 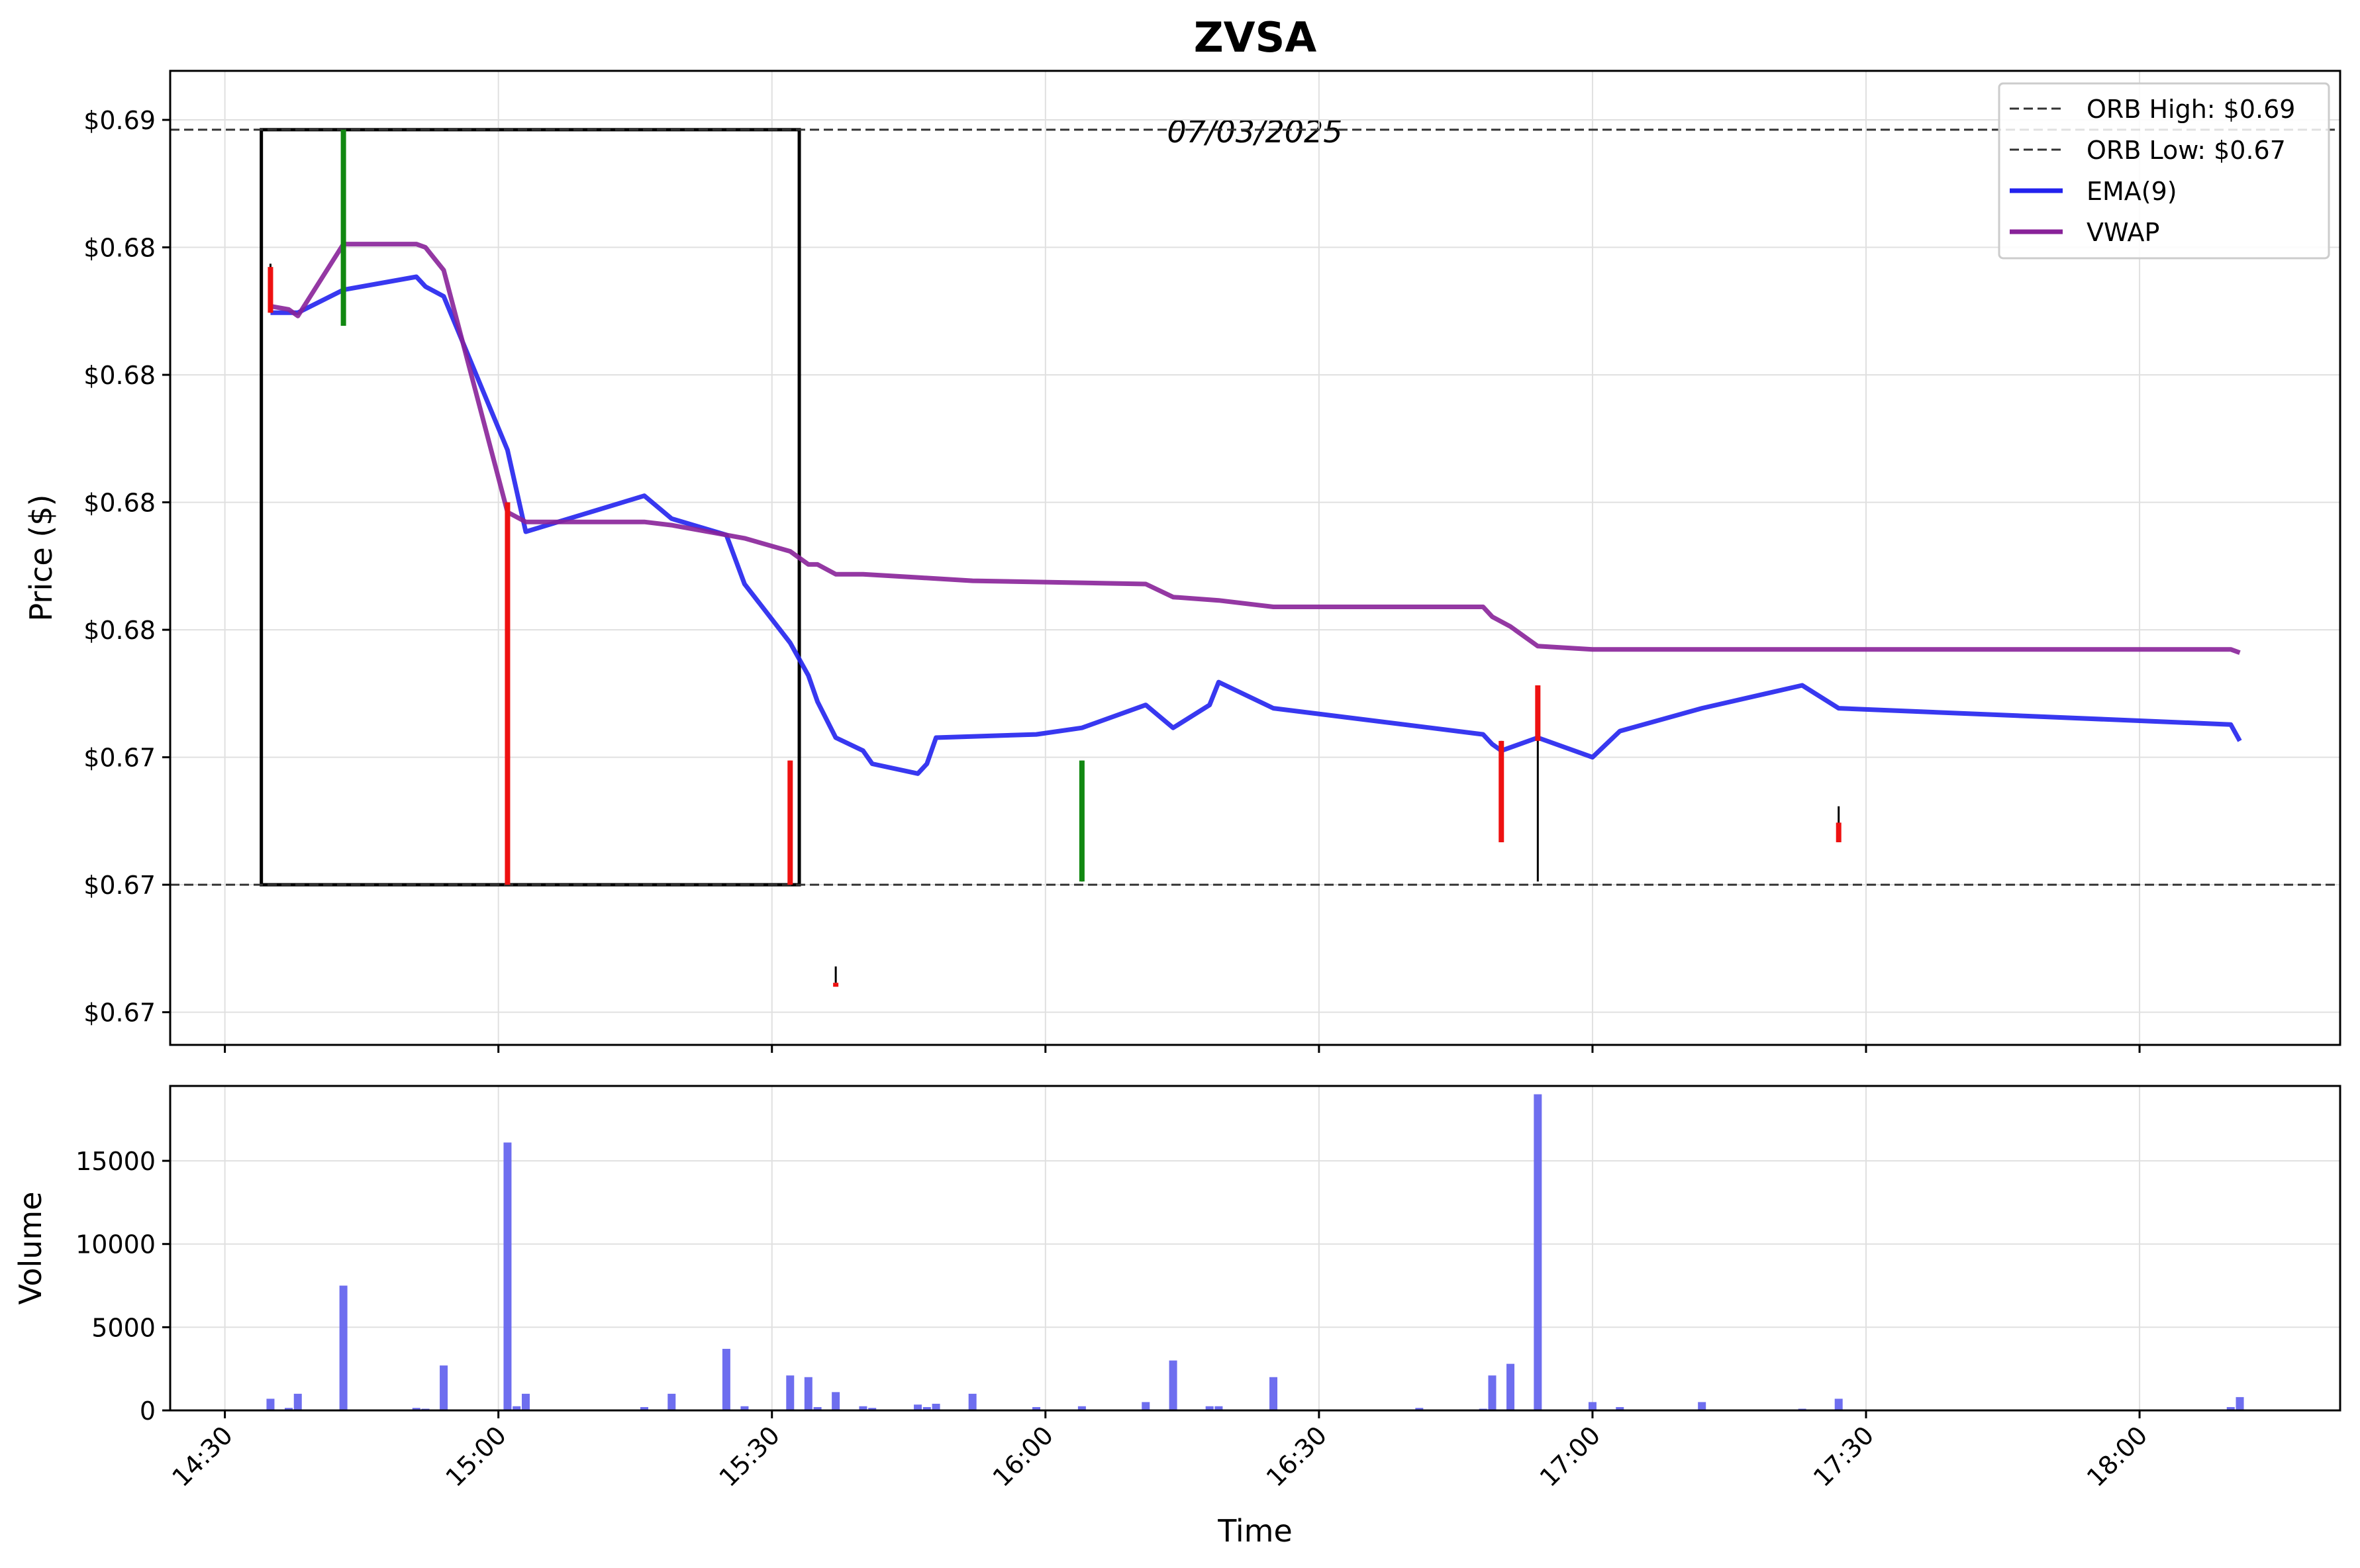 I want to click on x-tick-label: 14:30, so click(x=202, y=1456).